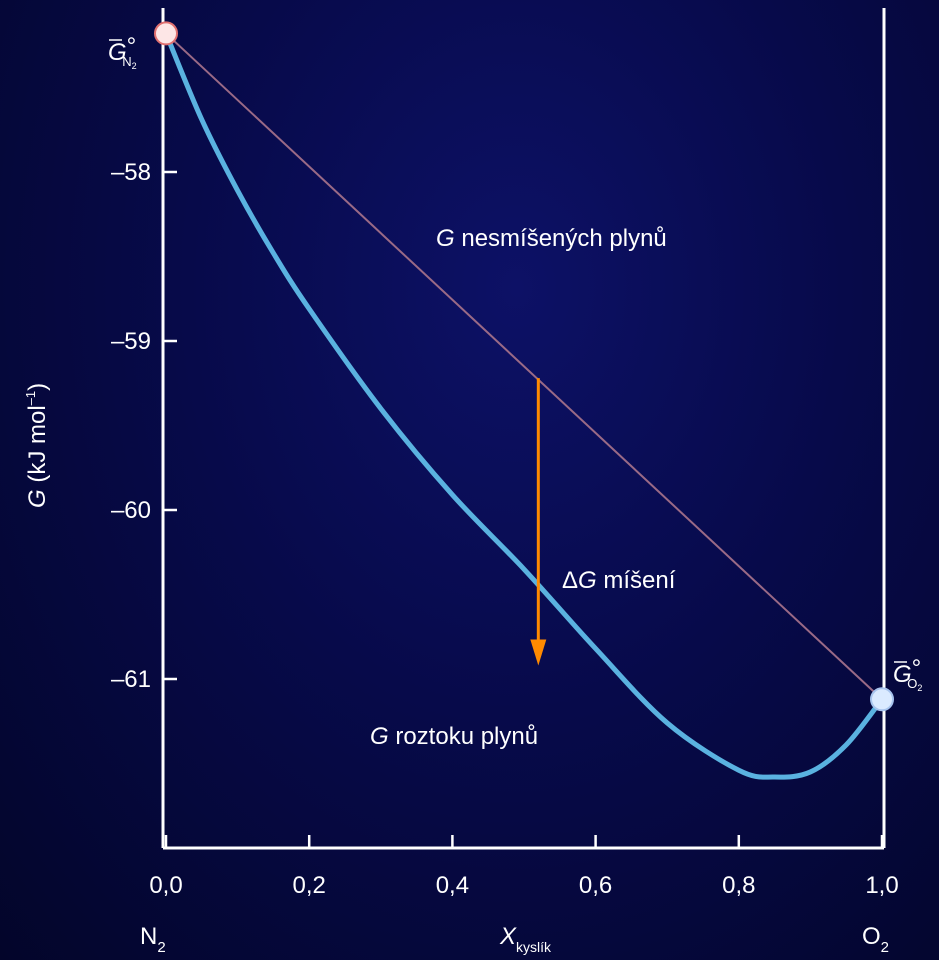 This screenshot has width=939, height=960. Describe the element at coordinates (452, 885) in the screenshot. I see `x-tick-label: 0,4` at that location.